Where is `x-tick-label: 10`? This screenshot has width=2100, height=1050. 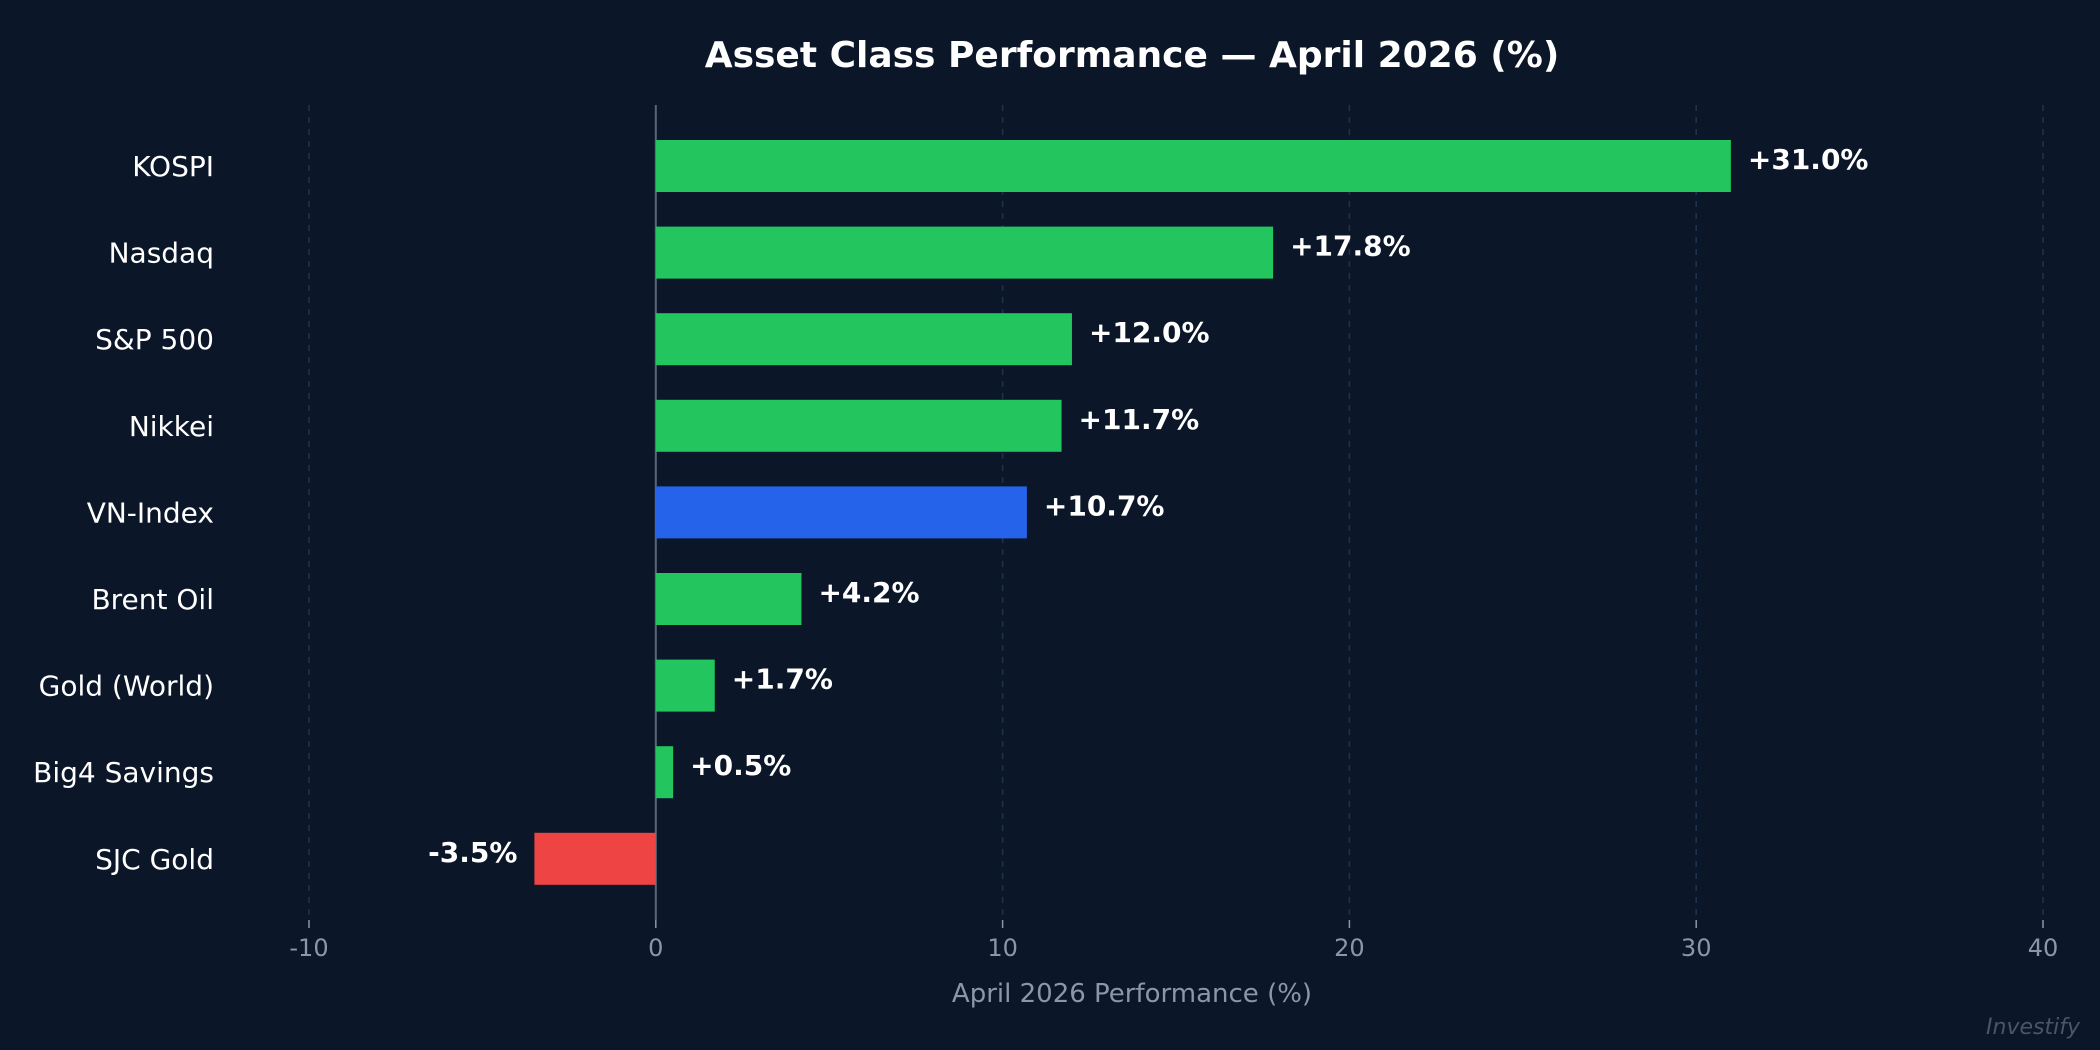
x-tick-label: 10 is located at coordinates (1002, 948).